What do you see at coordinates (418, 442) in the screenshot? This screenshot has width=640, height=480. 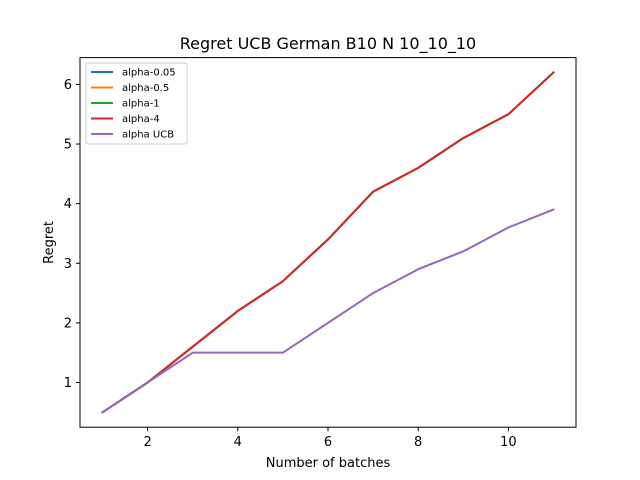 I see `x-tick-label-8: 8` at bounding box center [418, 442].